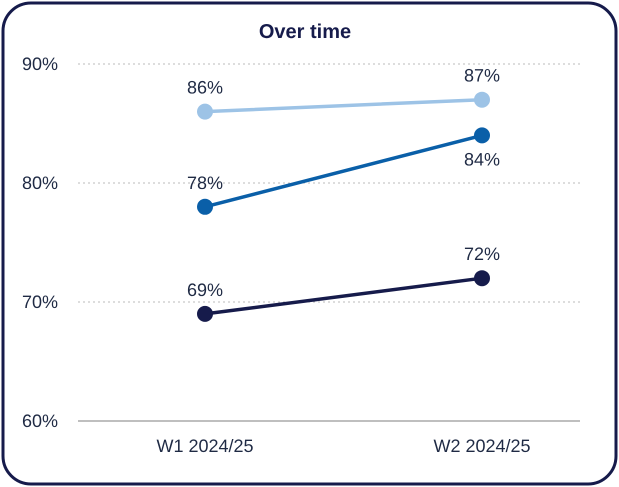  Describe the element at coordinates (205, 88) in the screenshot. I see `data-label: 86%` at that location.